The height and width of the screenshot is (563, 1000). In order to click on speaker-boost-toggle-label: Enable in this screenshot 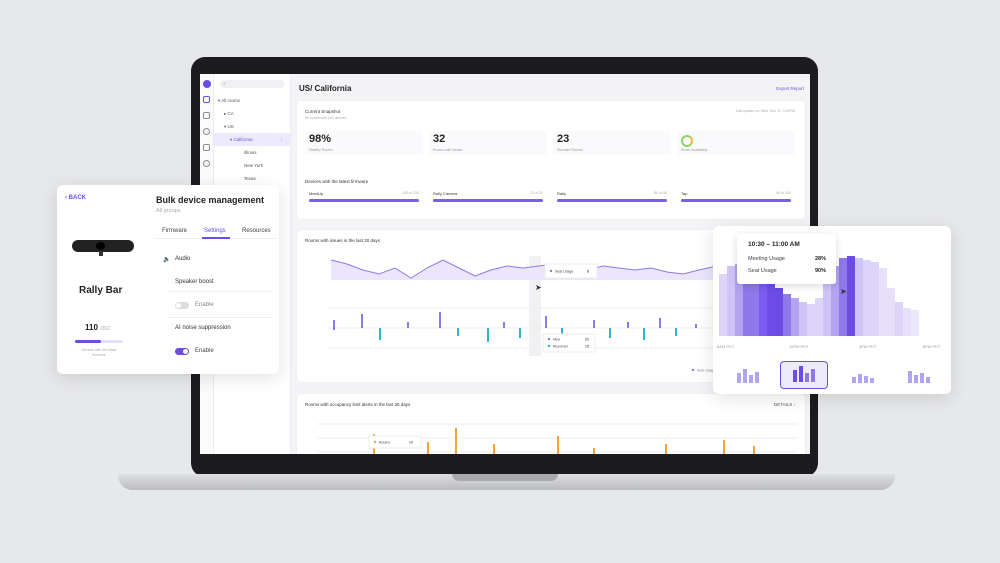, I will do `click(204, 305)`.